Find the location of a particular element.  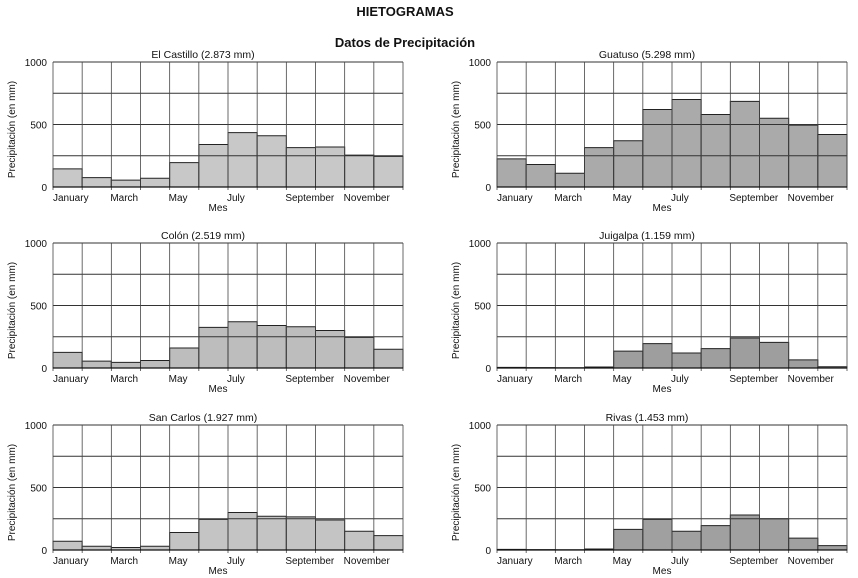

chart-title: San Carlos (1.927 mm) is located at coordinates (203, 418).